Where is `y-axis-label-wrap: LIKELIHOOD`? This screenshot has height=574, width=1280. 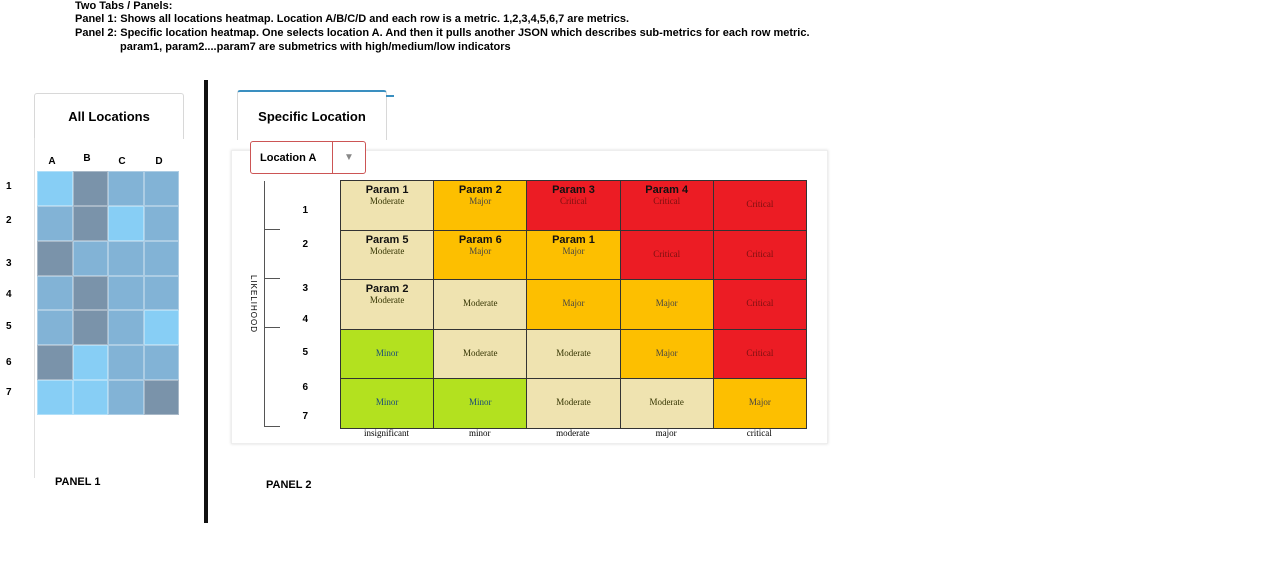
y-axis-label-wrap: LIKELIHOOD is located at coordinates (251, 305).